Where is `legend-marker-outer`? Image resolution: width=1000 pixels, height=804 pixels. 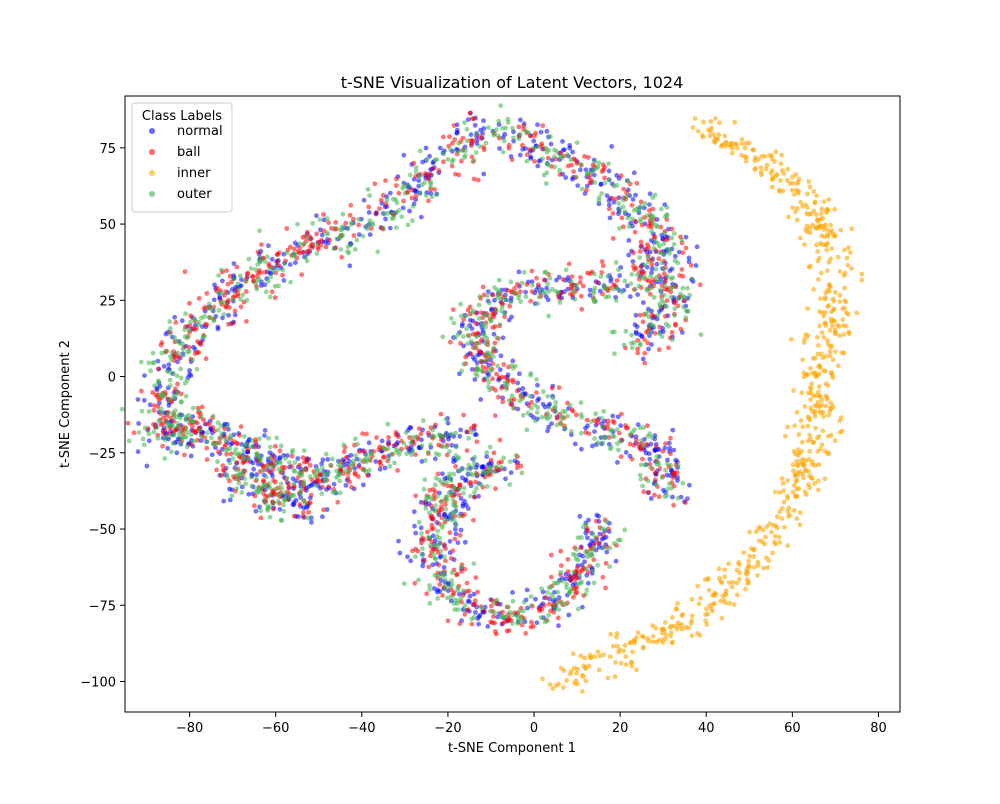
legend-marker-outer is located at coordinates (152, 194).